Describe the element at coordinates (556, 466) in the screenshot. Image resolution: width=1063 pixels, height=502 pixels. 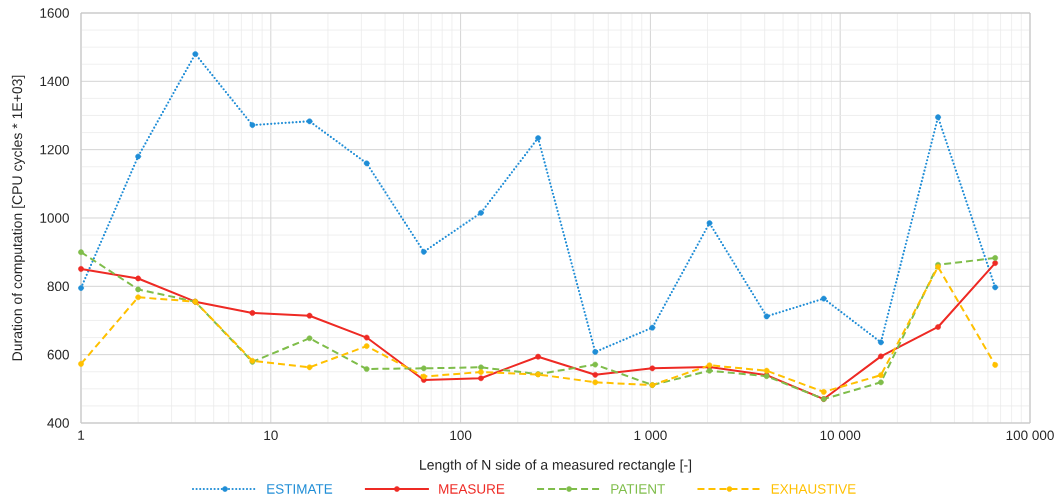
I see `x-axis-title: Length of N side of a measured rectangle [-]` at that location.